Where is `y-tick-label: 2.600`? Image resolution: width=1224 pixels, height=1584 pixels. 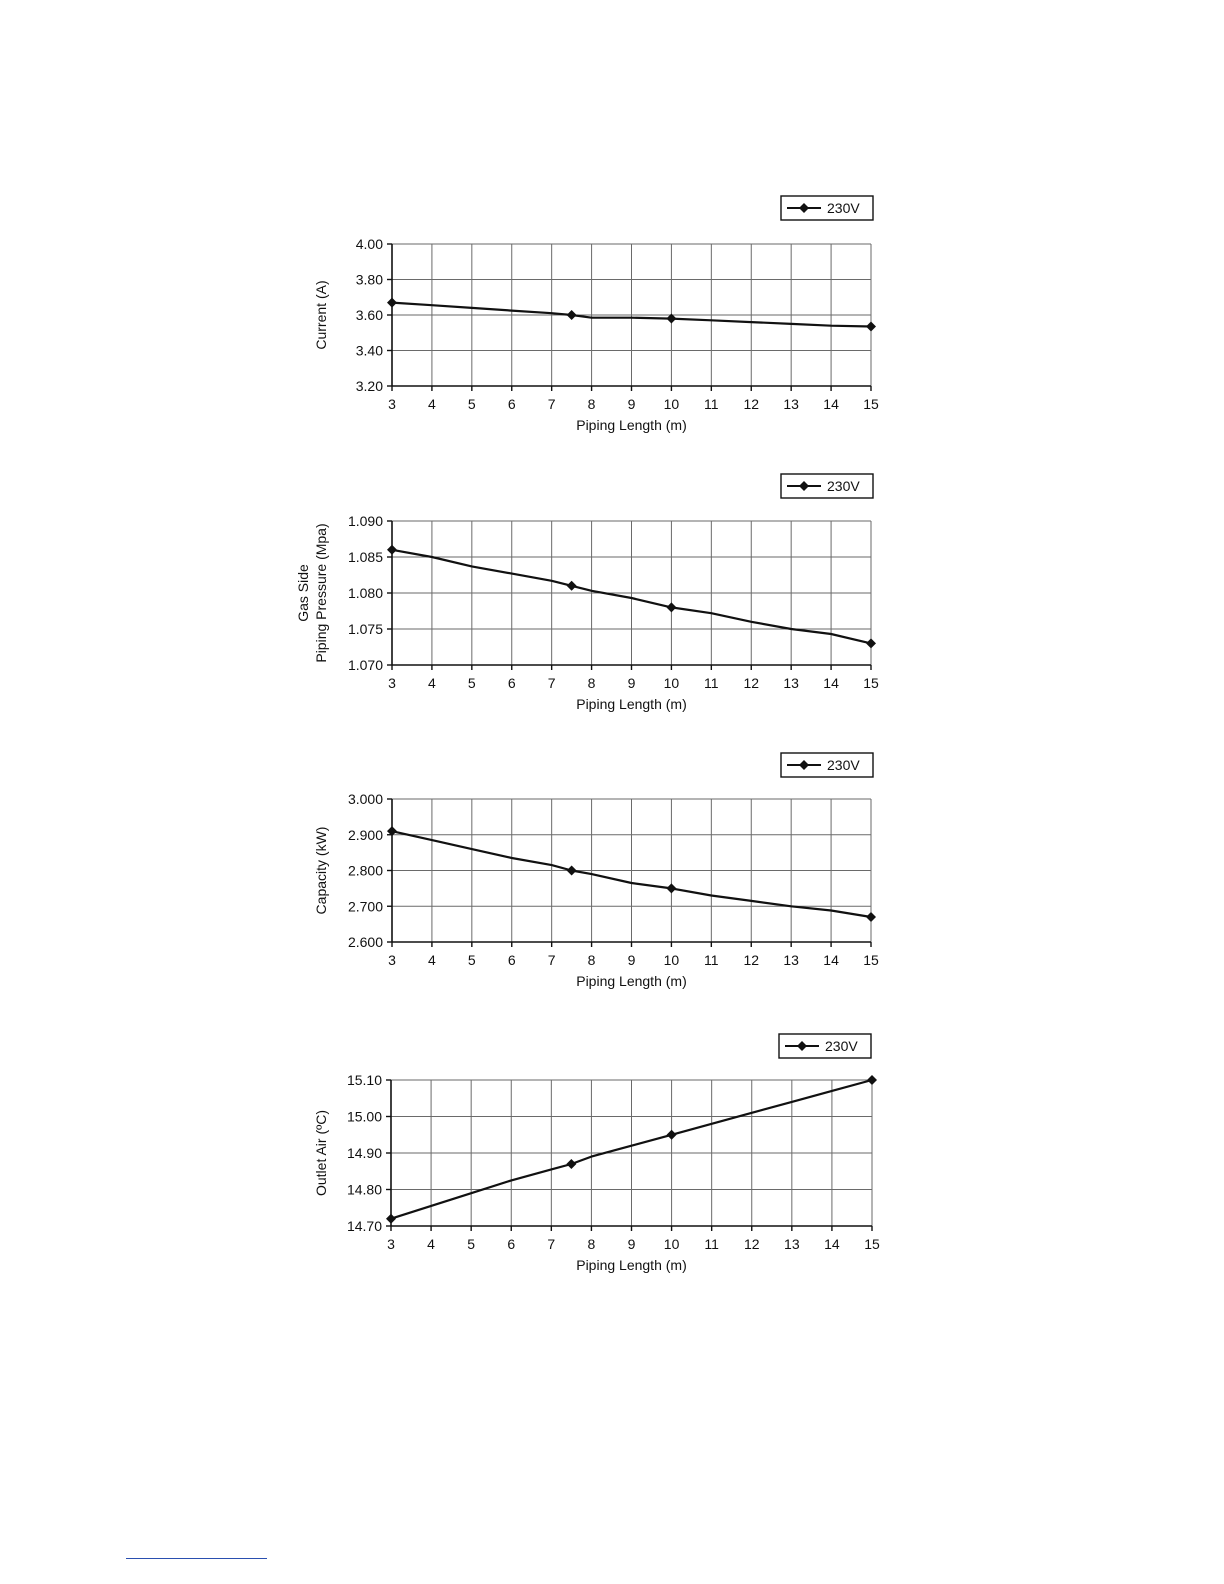
y-tick-label: 2.600 is located at coordinates (365, 942).